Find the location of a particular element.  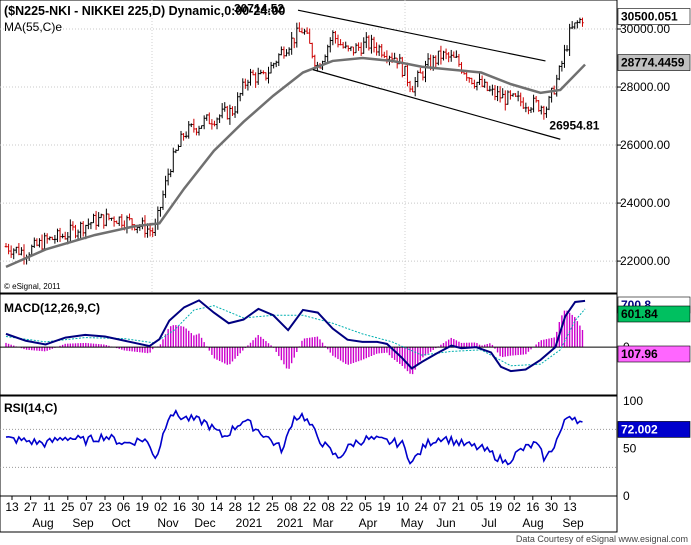

ma-value-label: 28774.4459 is located at coordinates (654, 62).